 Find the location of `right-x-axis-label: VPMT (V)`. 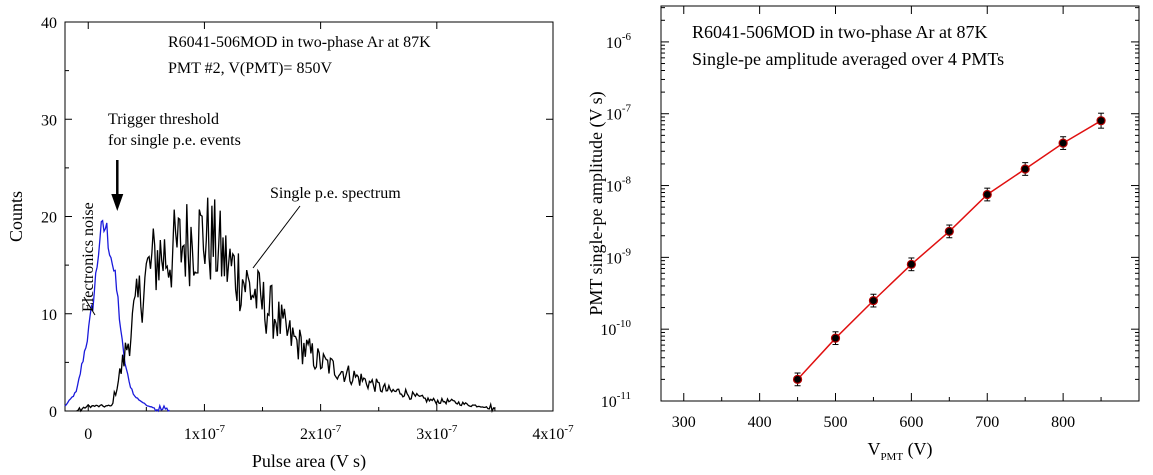

right-x-axis-label: VPMT (V) is located at coordinates (899, 451).